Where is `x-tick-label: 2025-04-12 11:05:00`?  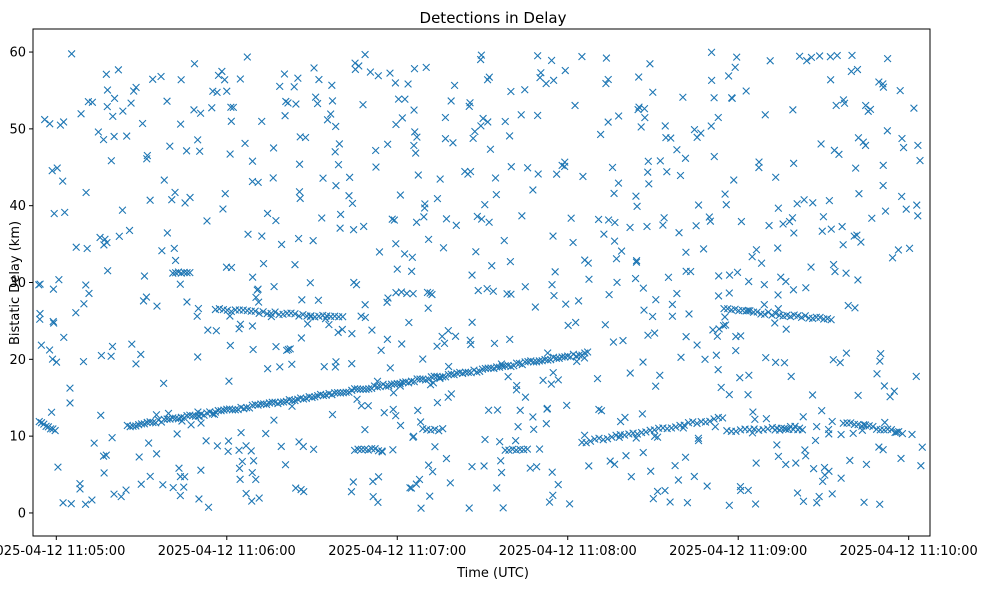
x-tick-label: 2025-04-12 11:05:00 is located at coordinates (62, 551).